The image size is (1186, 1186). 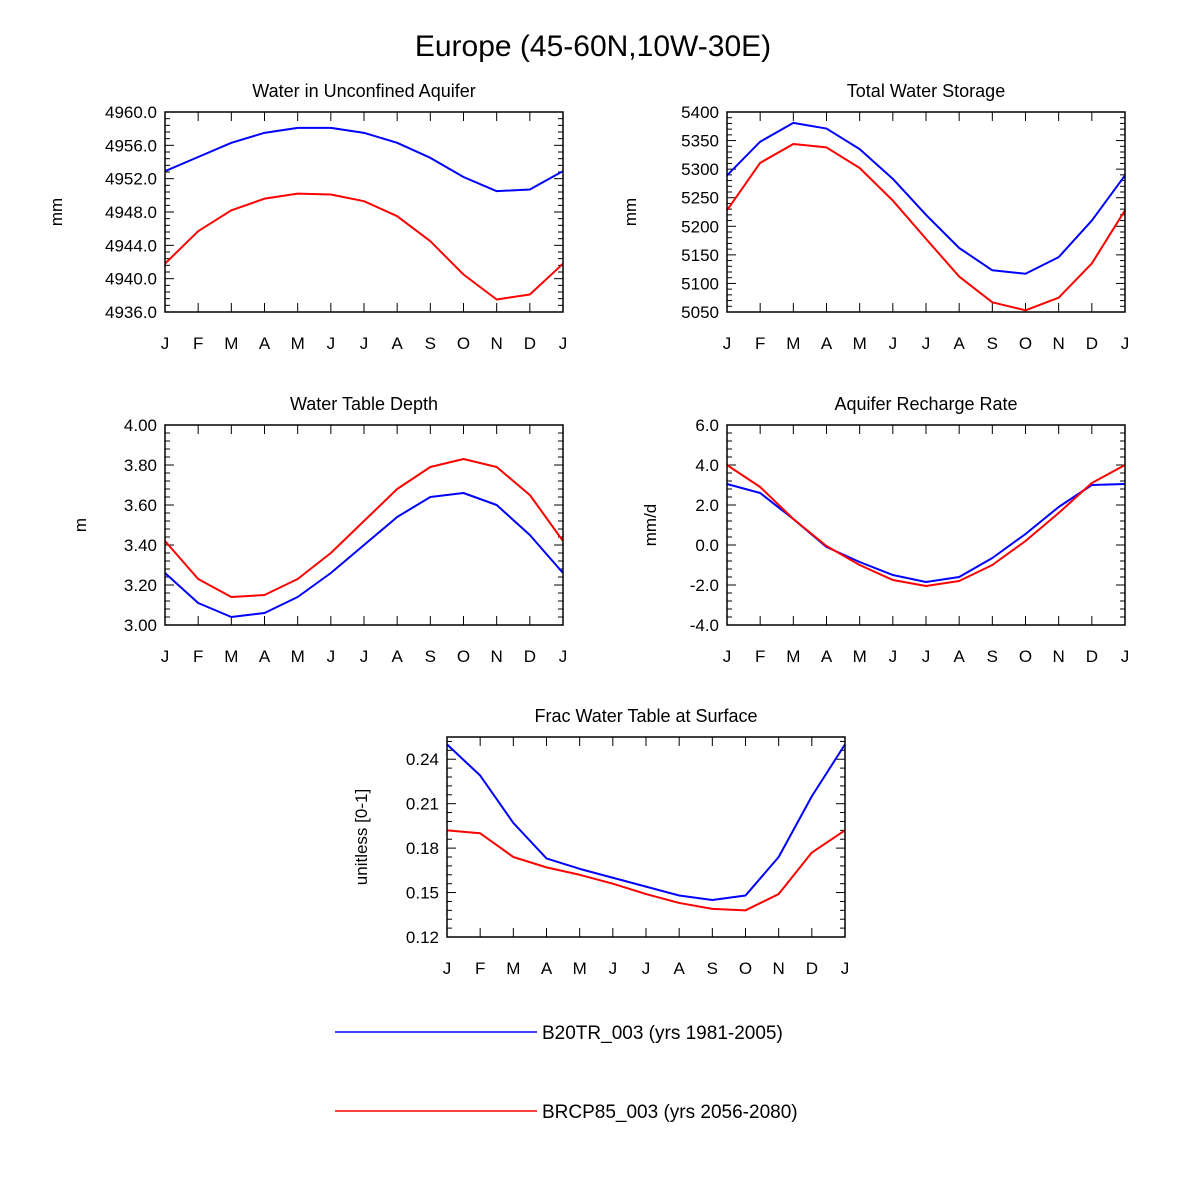 What do you see at coordinates (662, 1033) in the screenshot?
I see `legend-label-b20tr: B20TR_003 (yrs 1981-2005)` at bounding box center [662, 1033].